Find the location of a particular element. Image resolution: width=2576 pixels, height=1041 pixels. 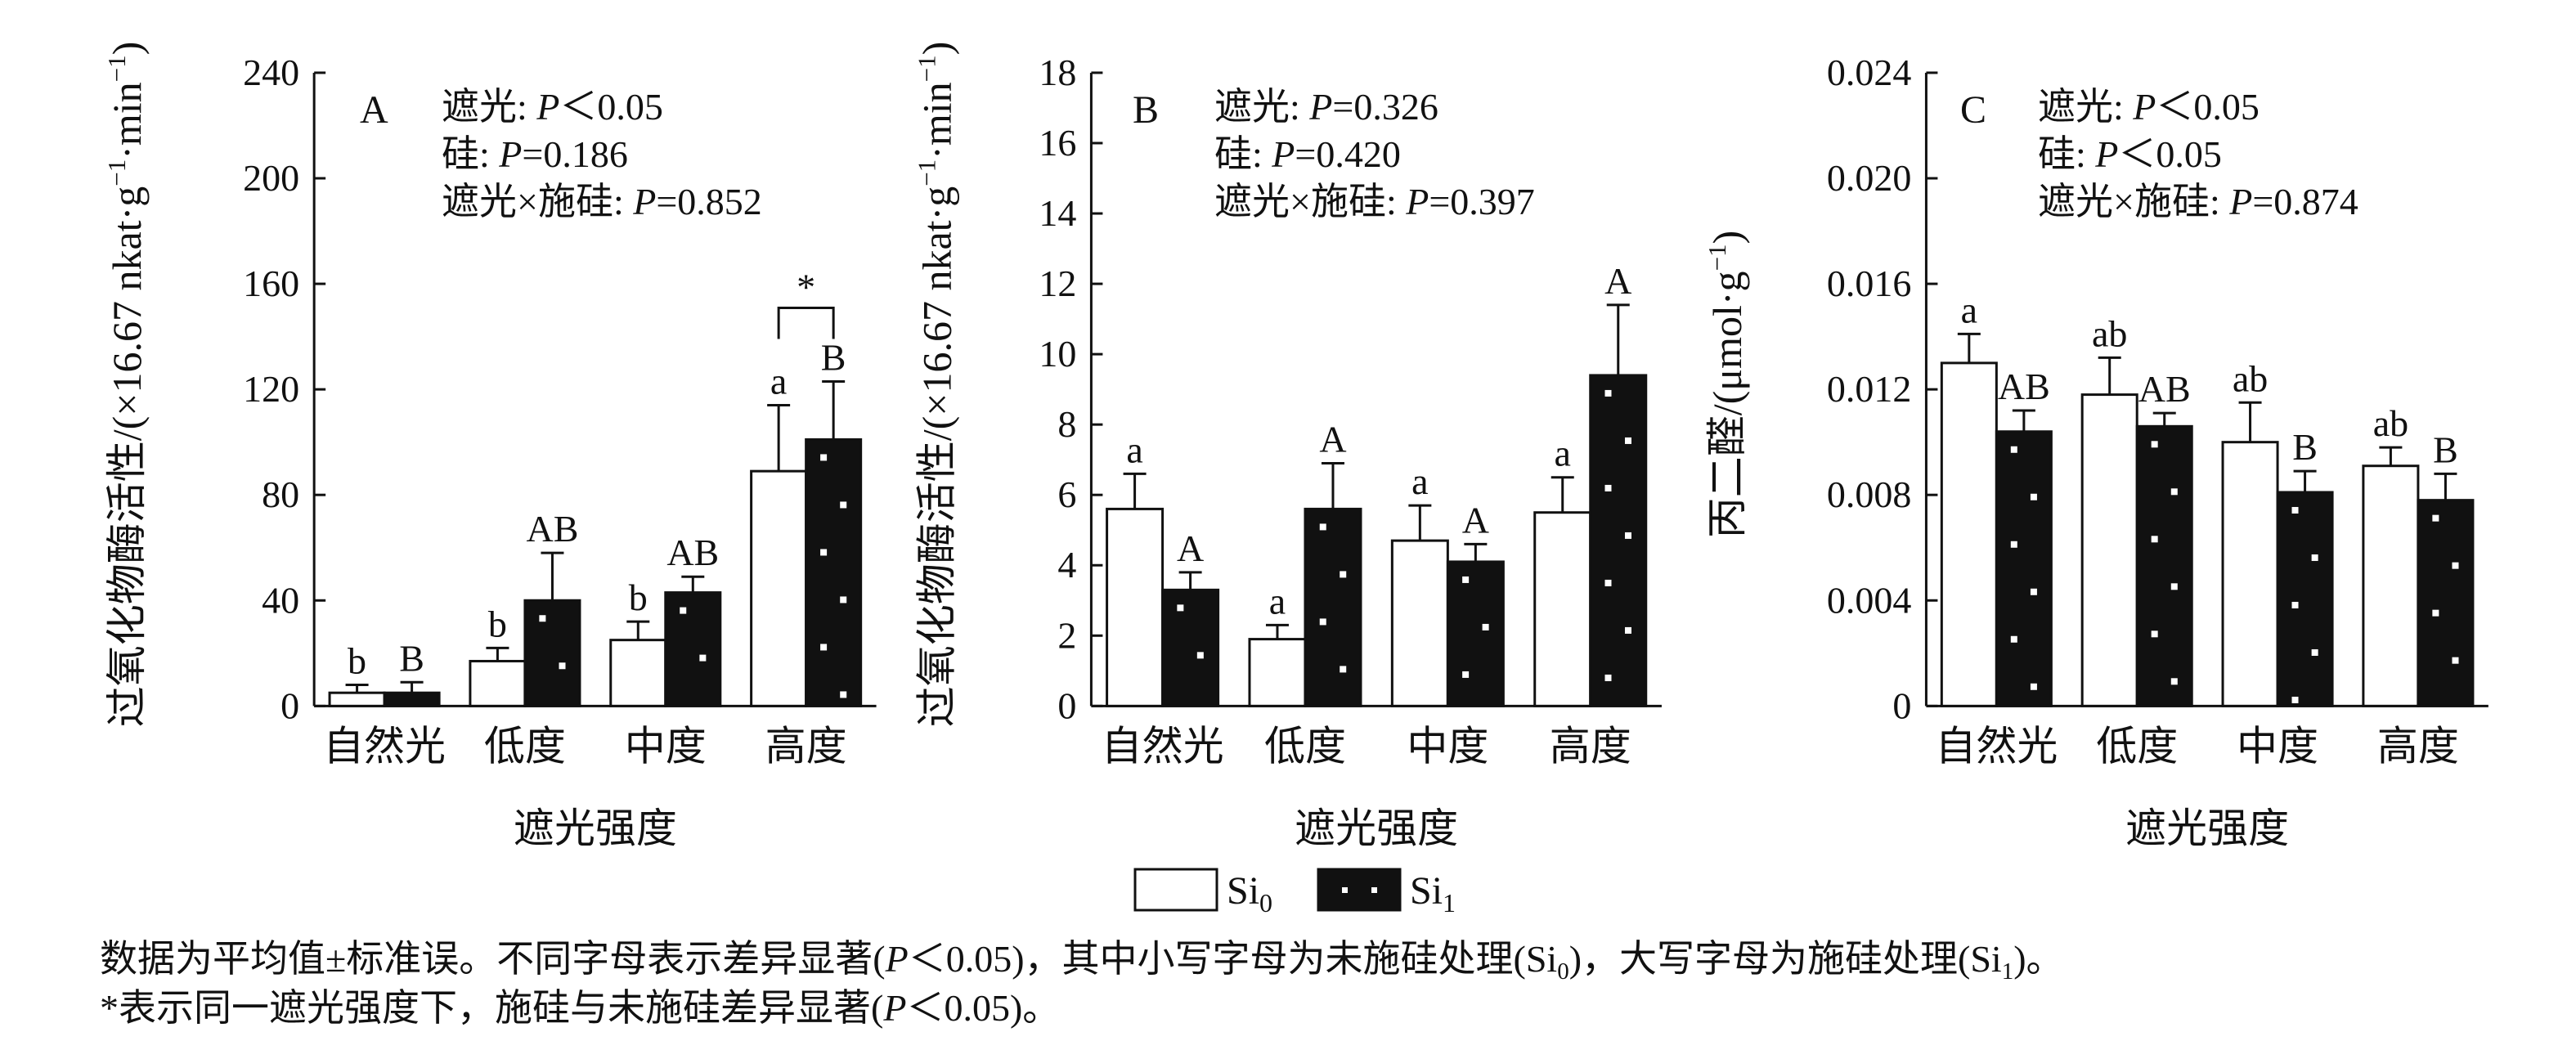

y-tick-label: 6 is located at coordinates (1066, 494).